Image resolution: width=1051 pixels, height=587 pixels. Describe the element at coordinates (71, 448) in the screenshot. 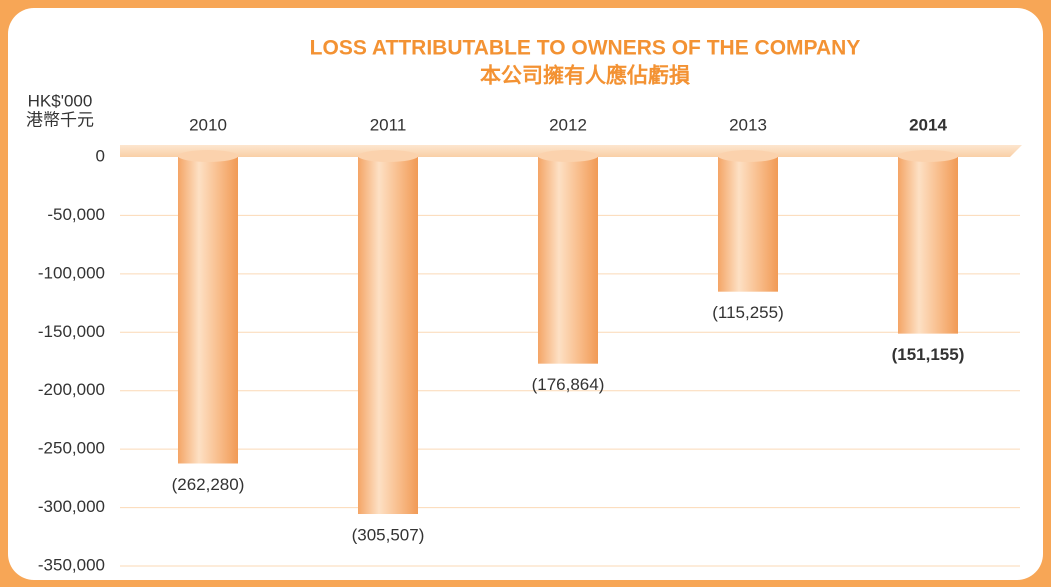

I see `y-tick-label: -250,000` at that location.